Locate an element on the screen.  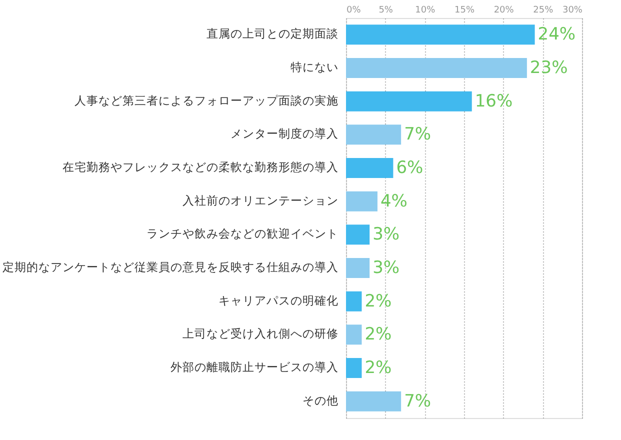
x-tick-label: 15% is located at coordinates (464, 11).